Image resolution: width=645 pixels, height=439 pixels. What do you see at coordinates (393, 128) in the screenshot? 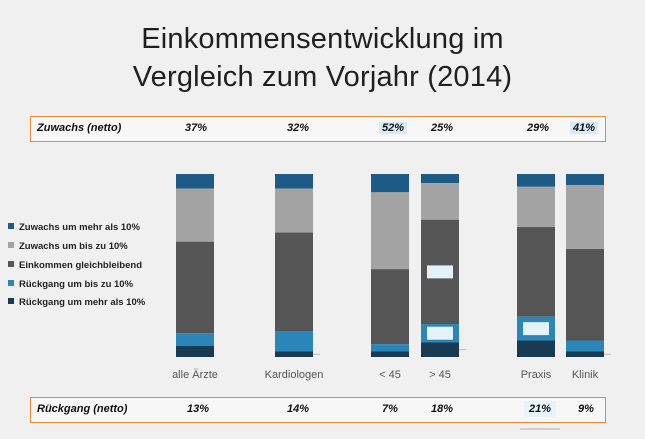
I see `zuwachs-netto-value: 52%` at bounding box center [393, 128].